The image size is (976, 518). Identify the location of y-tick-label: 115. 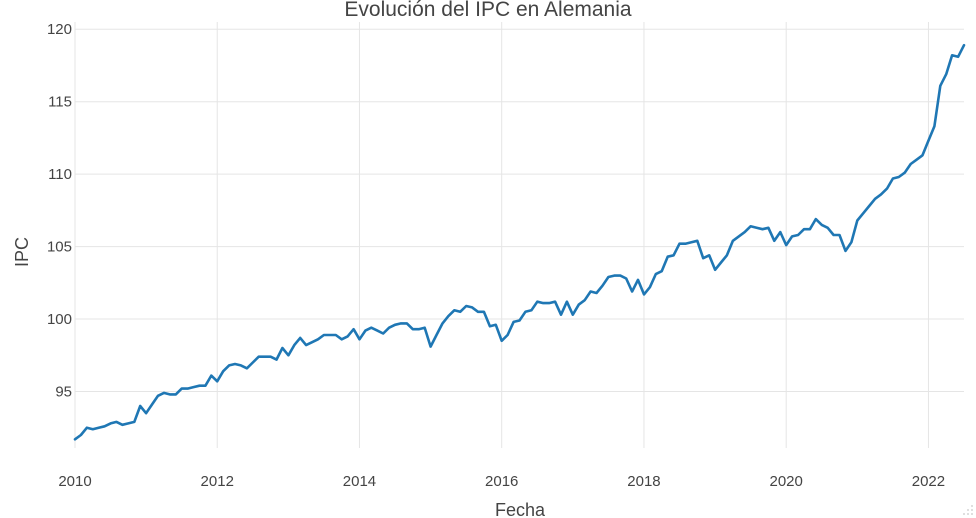
(60, 102).